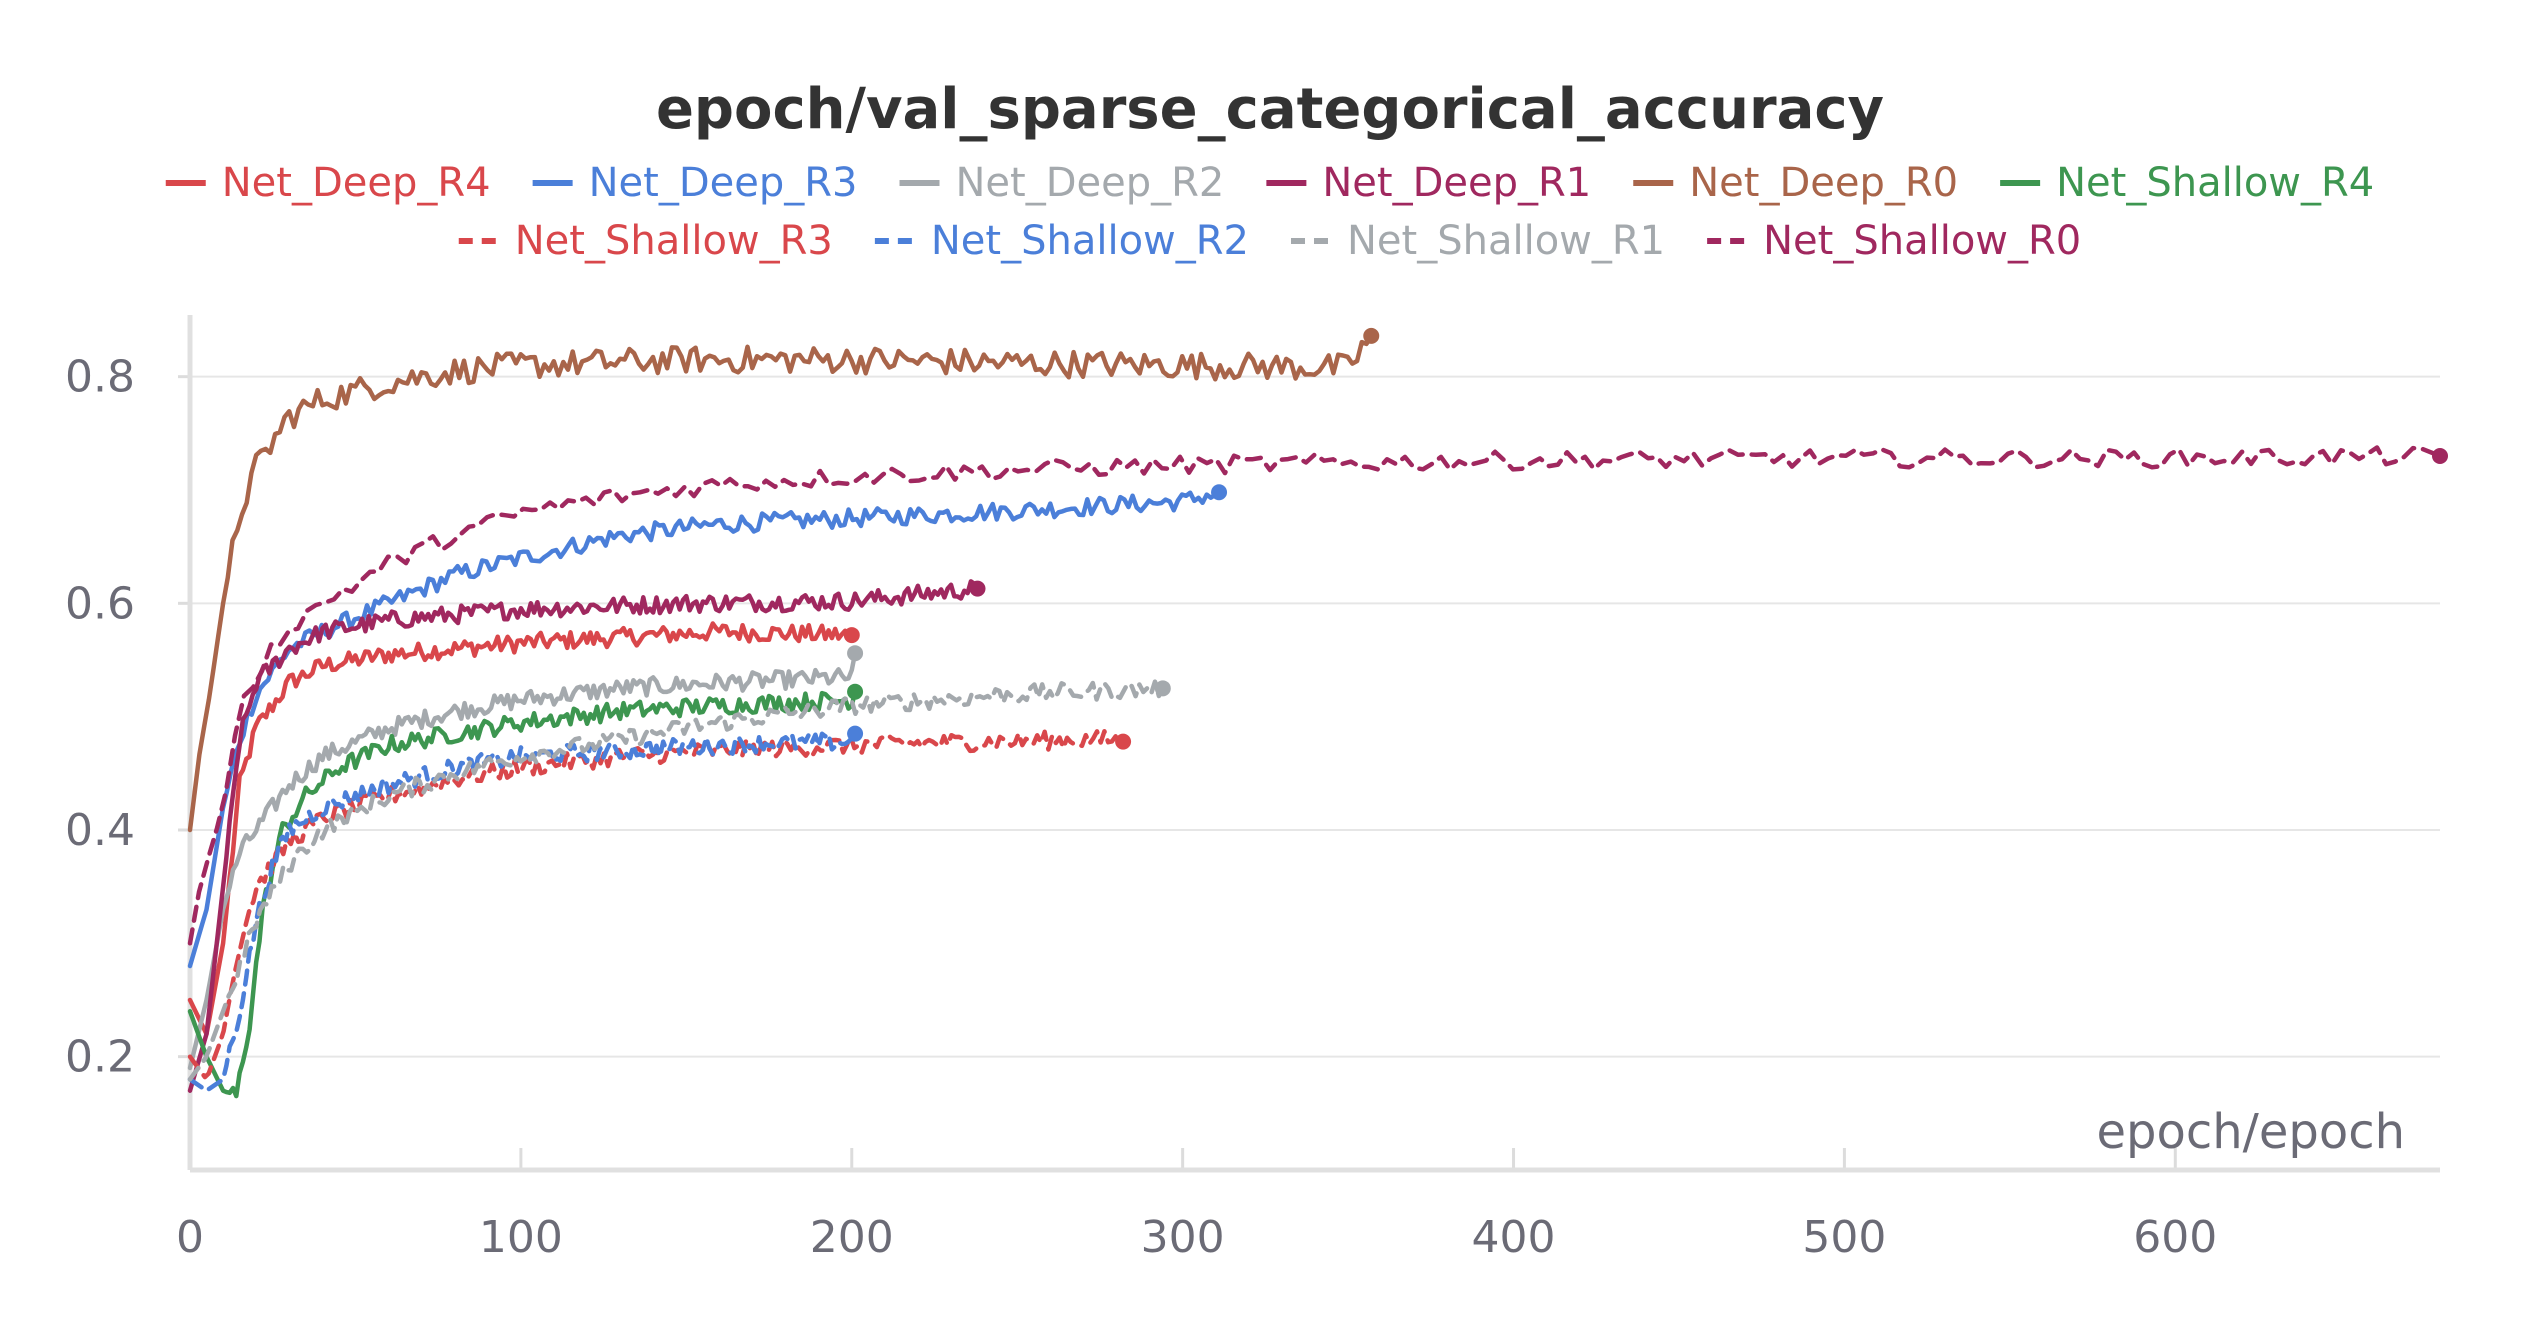 This screenshot has height=1328, width=2528. Describe the element at coordinates (1090, 241) in the screenshot. I see `legend-label: Net_Shallow_R2` at that location.